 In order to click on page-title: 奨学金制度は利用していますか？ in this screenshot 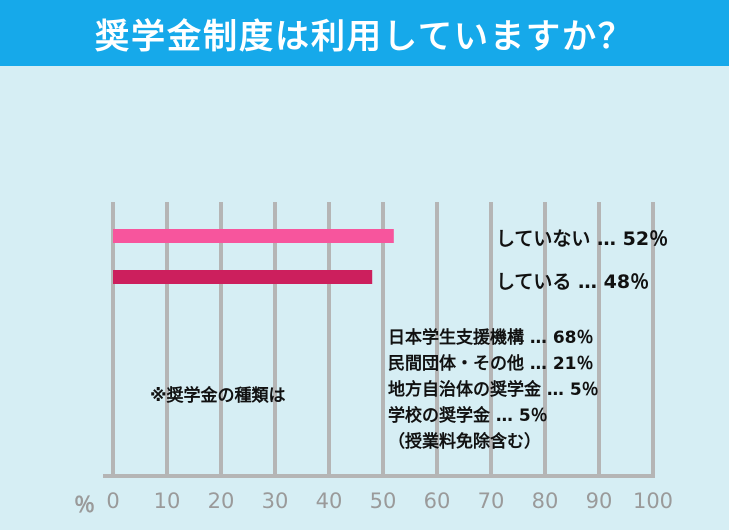, I will do `click(364, 37)`.